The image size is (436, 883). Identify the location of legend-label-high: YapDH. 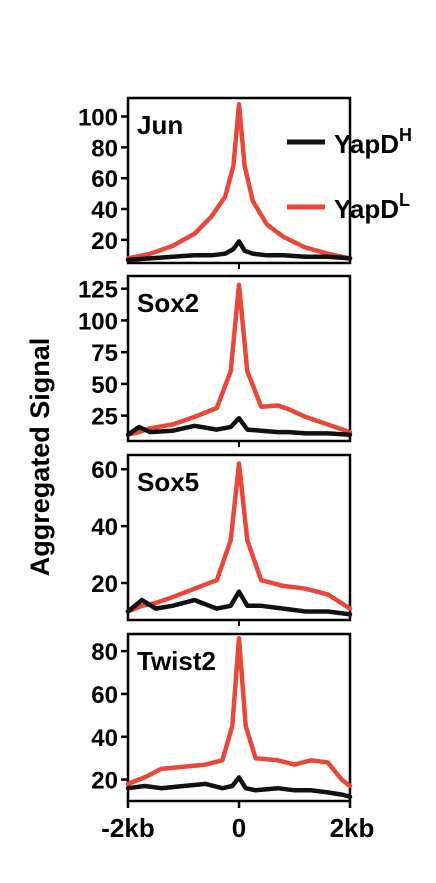
(373, 142).